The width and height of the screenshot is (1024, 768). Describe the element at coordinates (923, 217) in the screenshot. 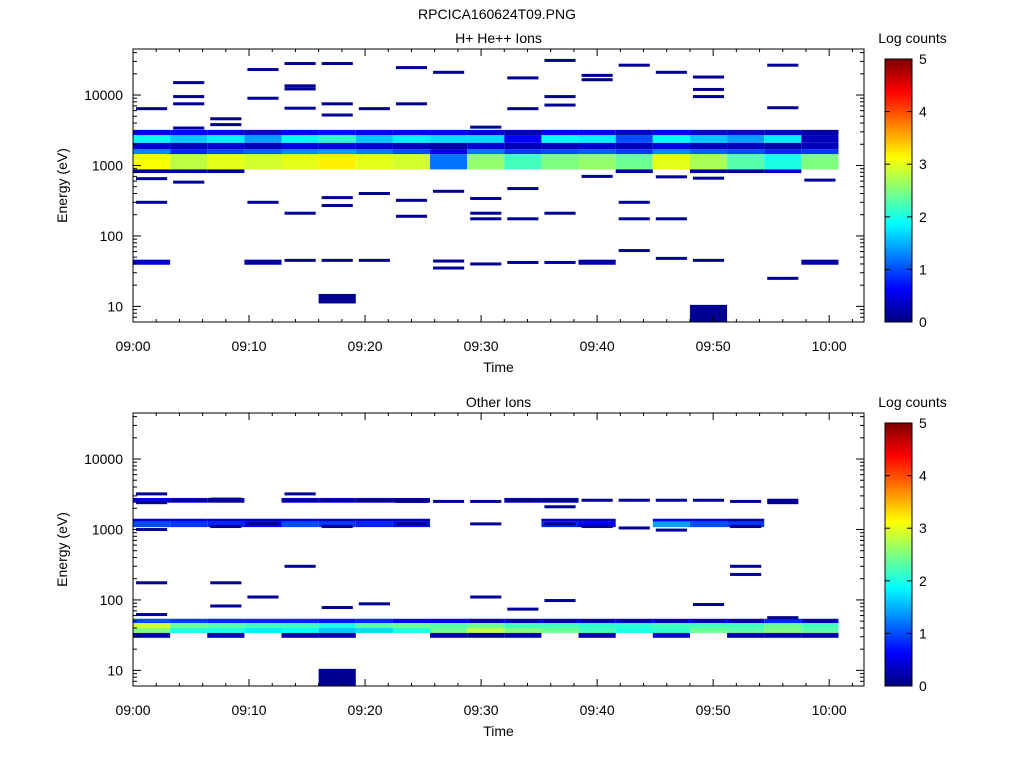

I see `colorbar-tick-label: 2` at that location.